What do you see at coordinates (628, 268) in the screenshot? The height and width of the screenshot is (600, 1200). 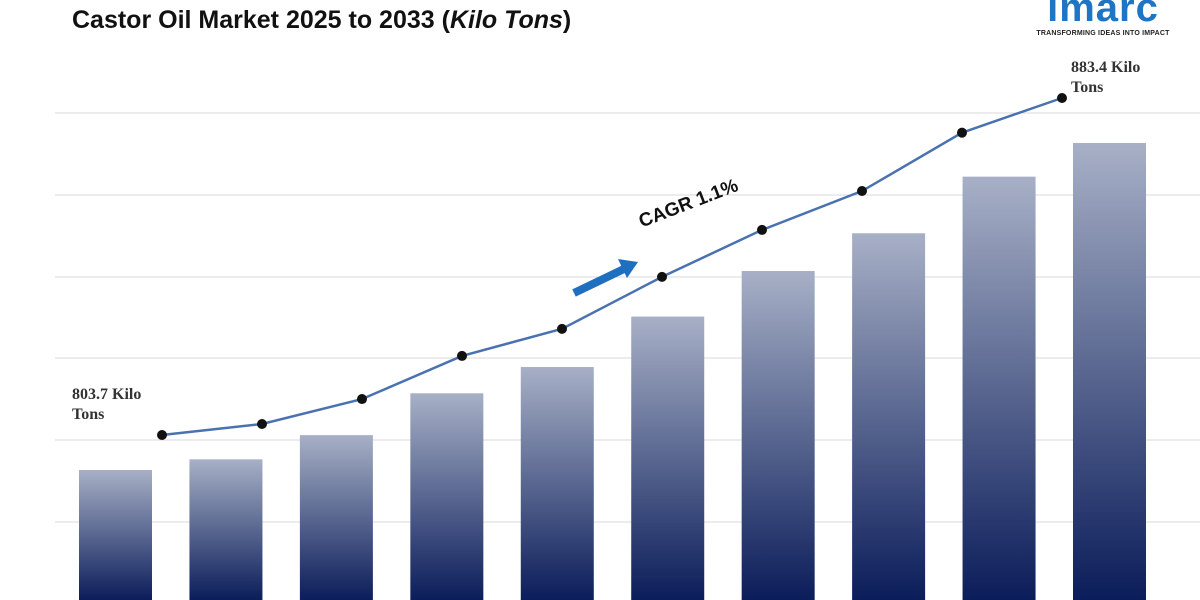 I see `arrow-head` at bounding box center [628, 268].